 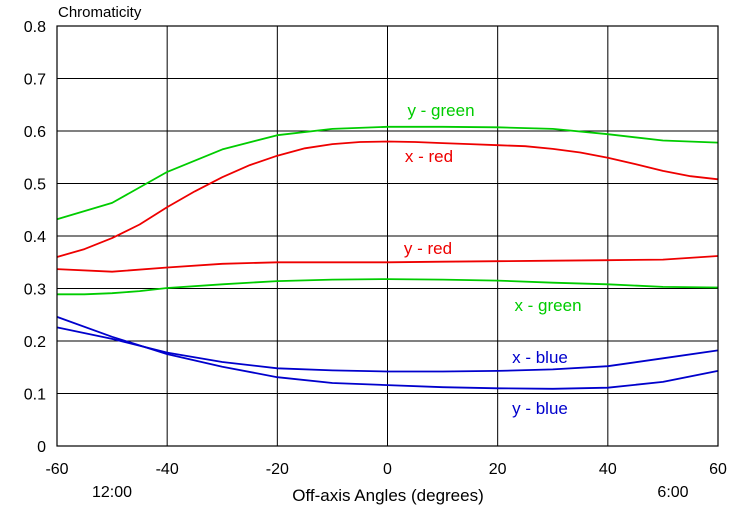 I want to click on series-line-yred, so click(x=387, y=264).